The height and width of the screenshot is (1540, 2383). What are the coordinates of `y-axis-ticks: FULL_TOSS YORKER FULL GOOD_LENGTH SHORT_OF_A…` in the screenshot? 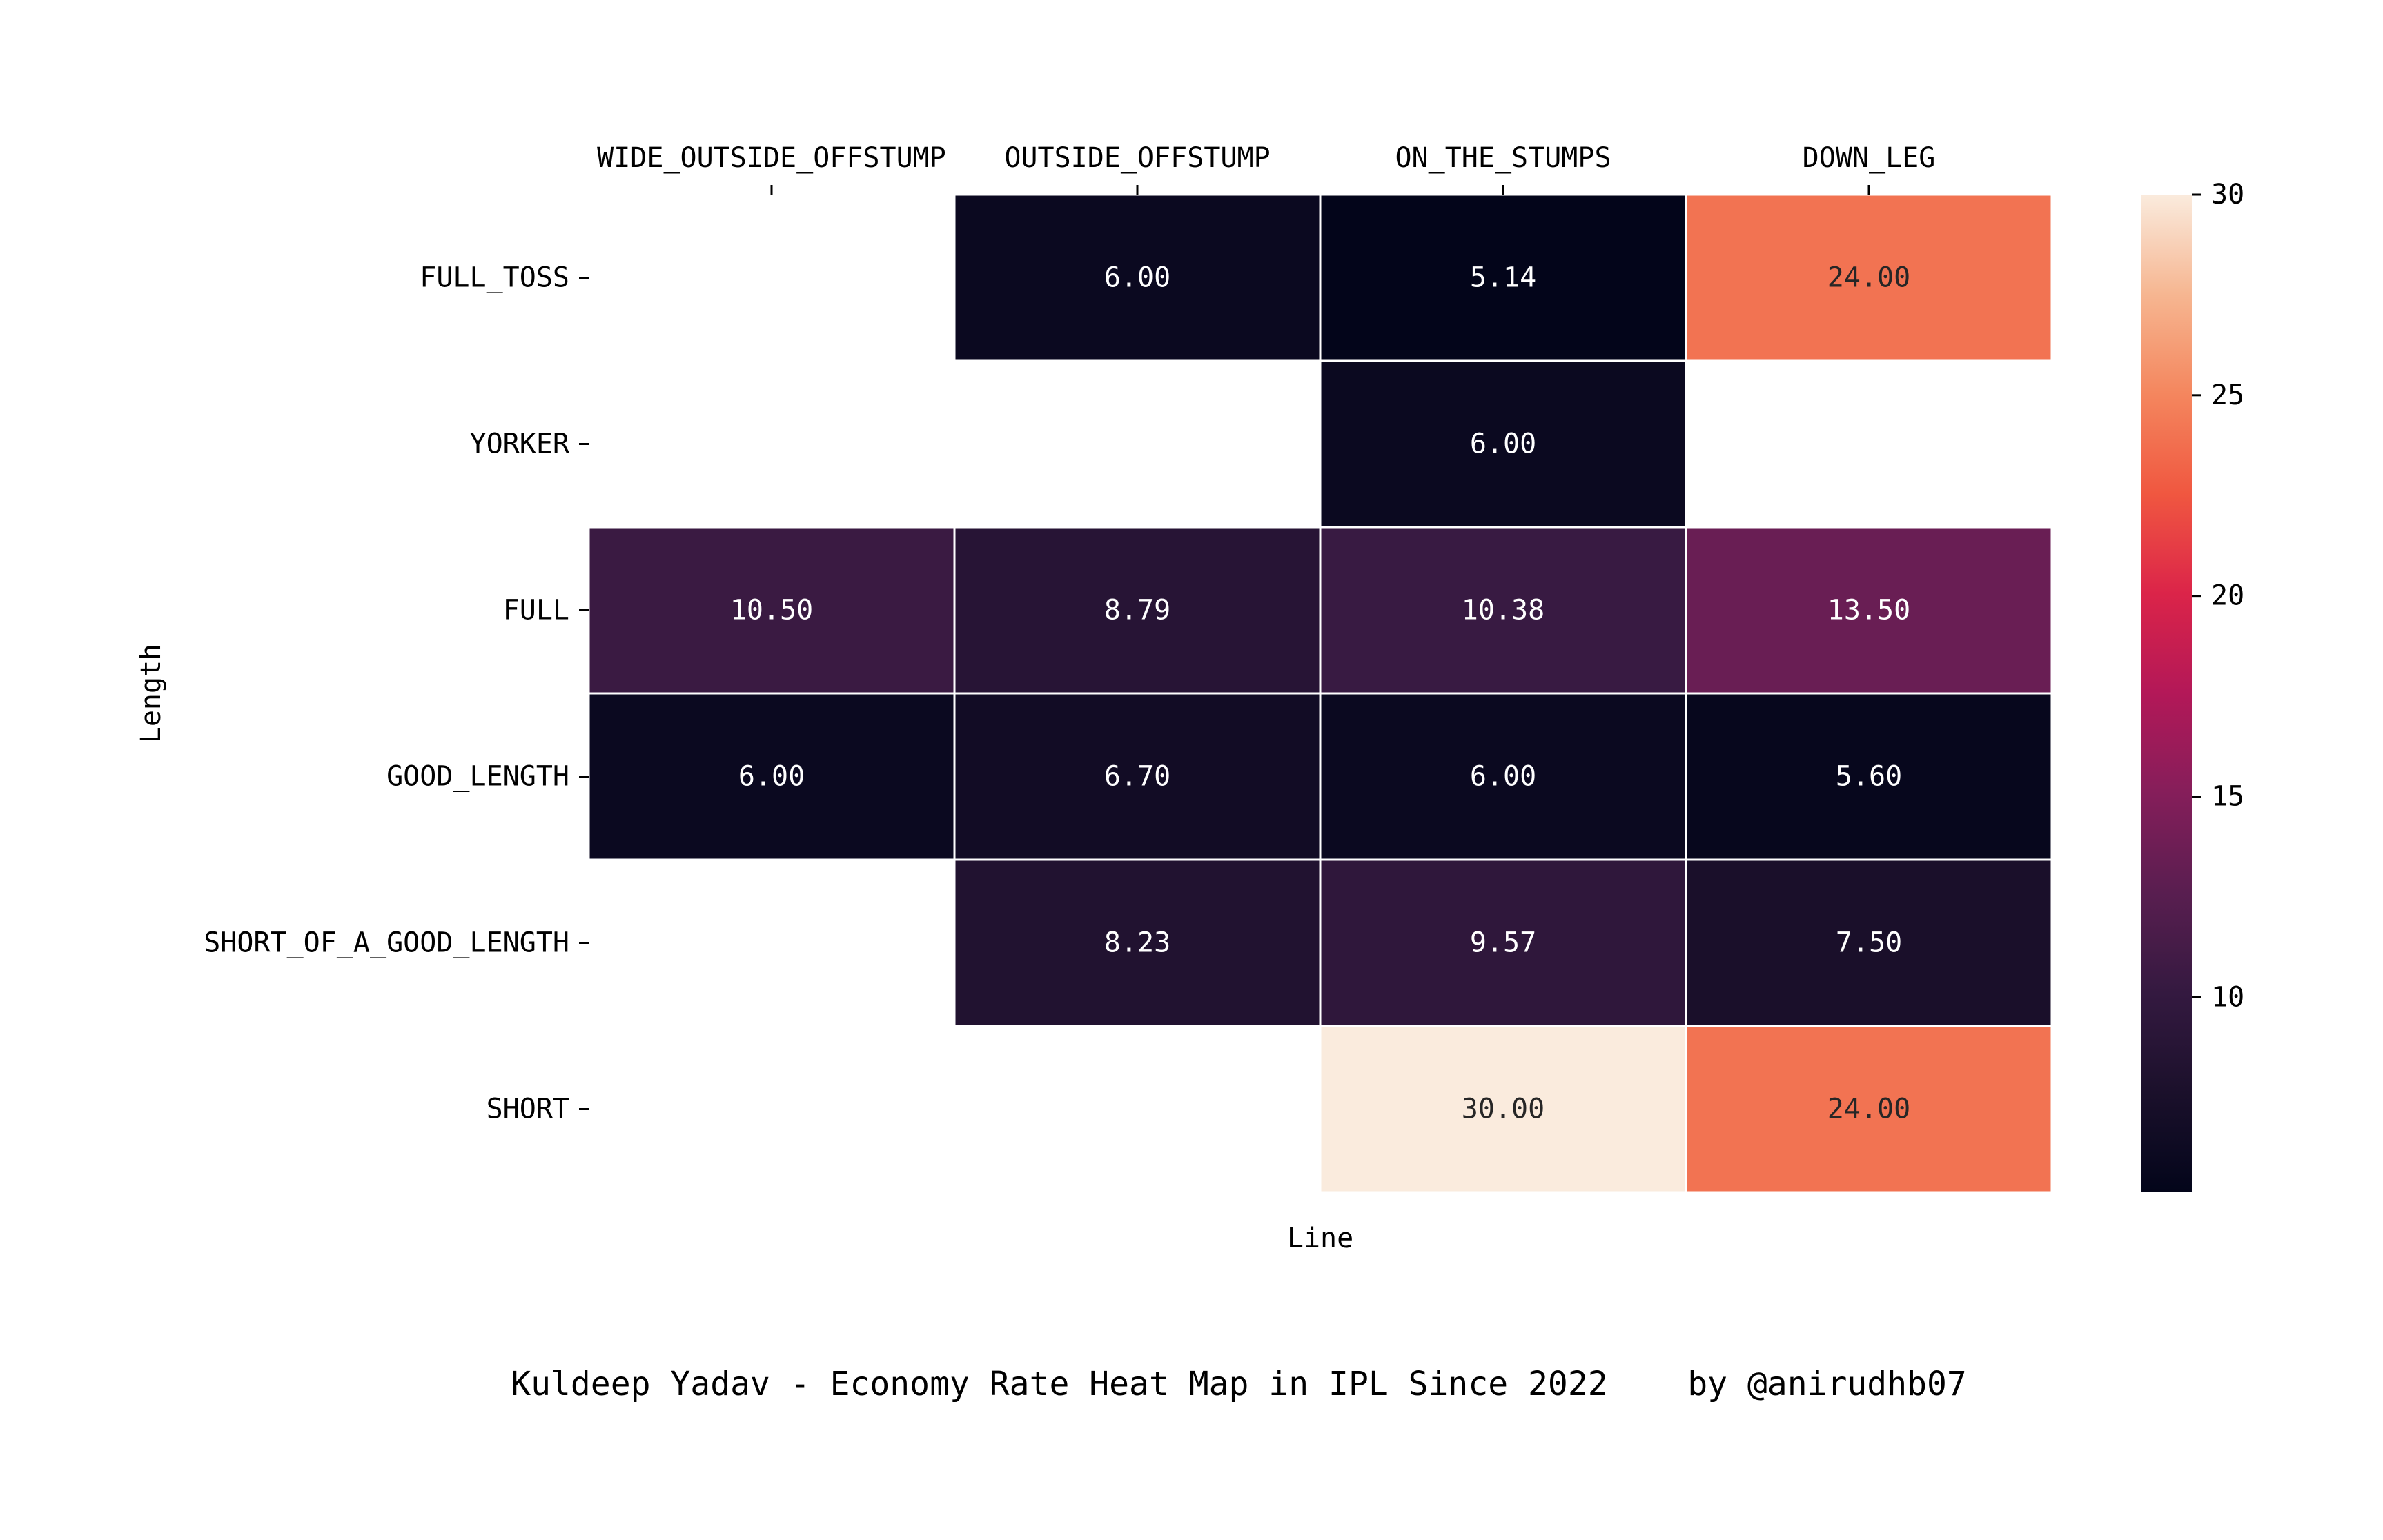 It's located at (396, 693).